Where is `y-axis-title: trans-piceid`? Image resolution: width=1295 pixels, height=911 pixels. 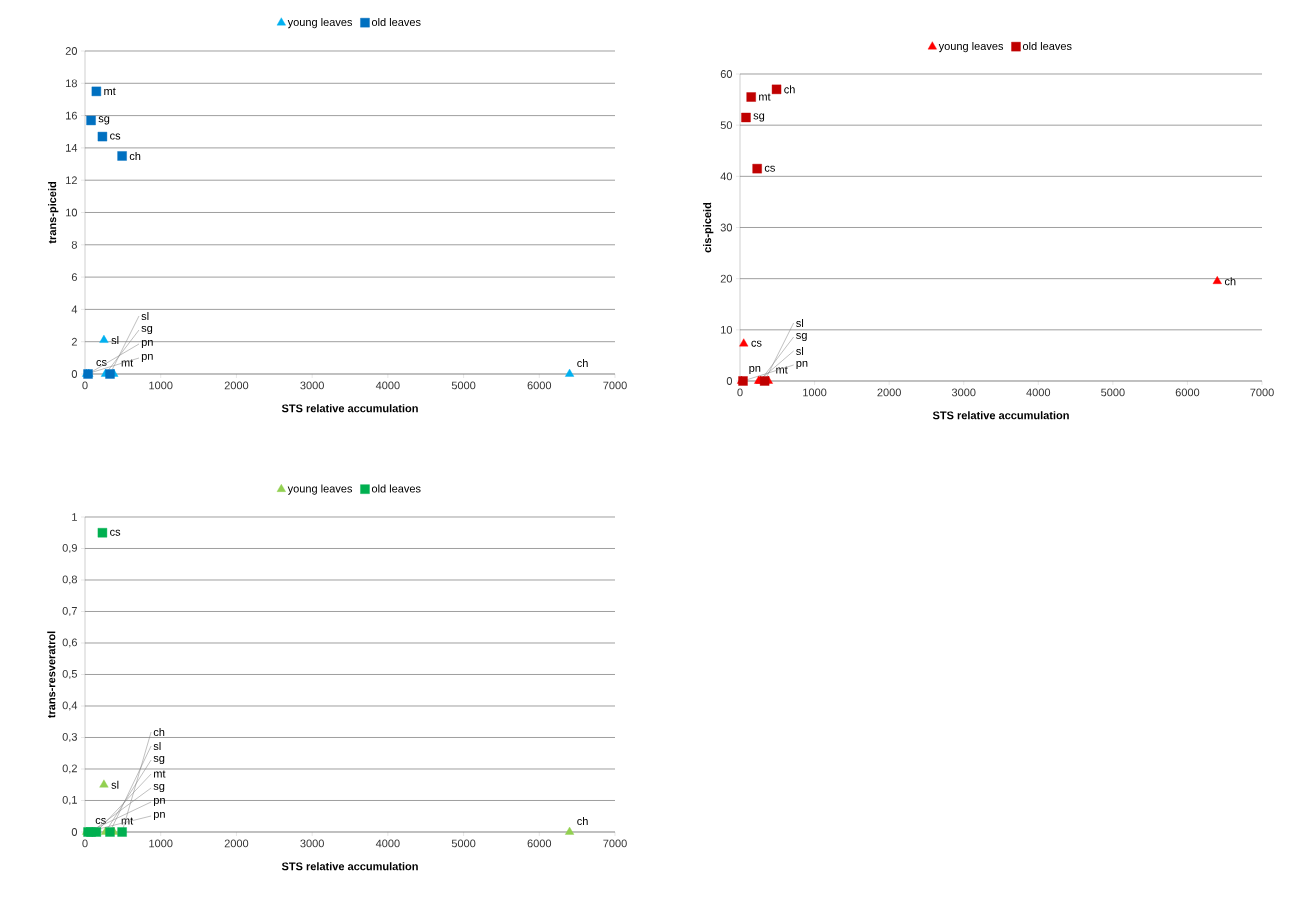 y-axis-title: trans-piceid is located at coordinates (53, 213).